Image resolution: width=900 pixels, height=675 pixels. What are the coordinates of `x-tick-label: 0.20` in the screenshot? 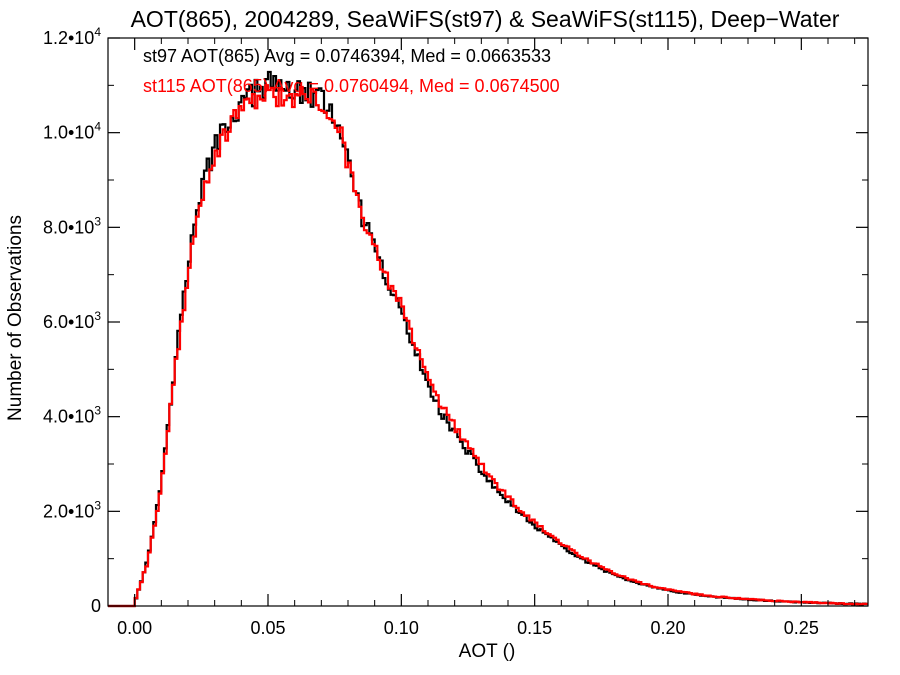 It's located at (667, 628).